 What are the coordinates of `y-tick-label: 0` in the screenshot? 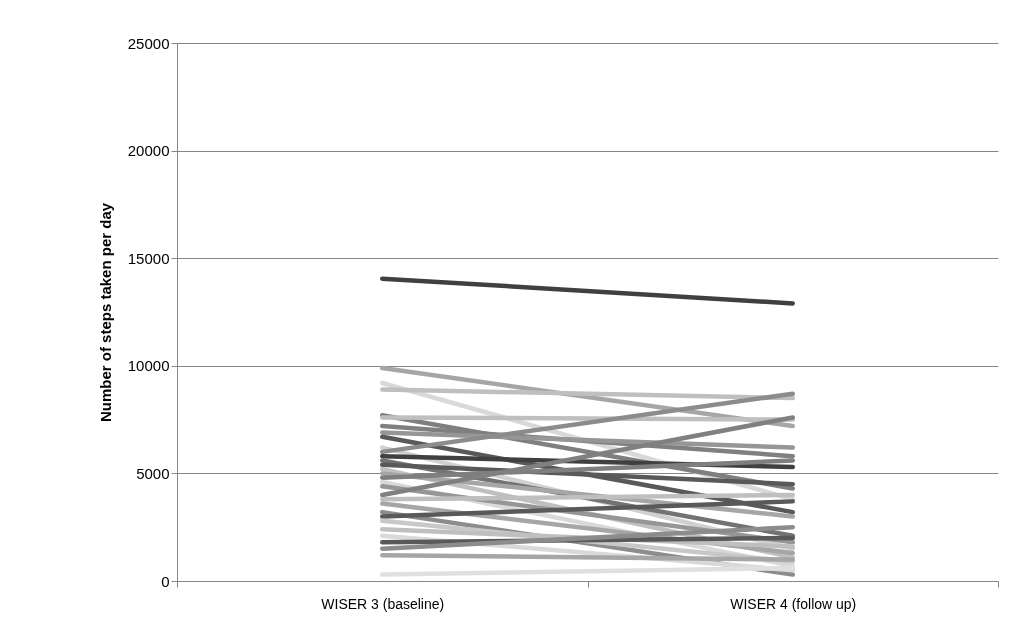 It's located at (165, 581).